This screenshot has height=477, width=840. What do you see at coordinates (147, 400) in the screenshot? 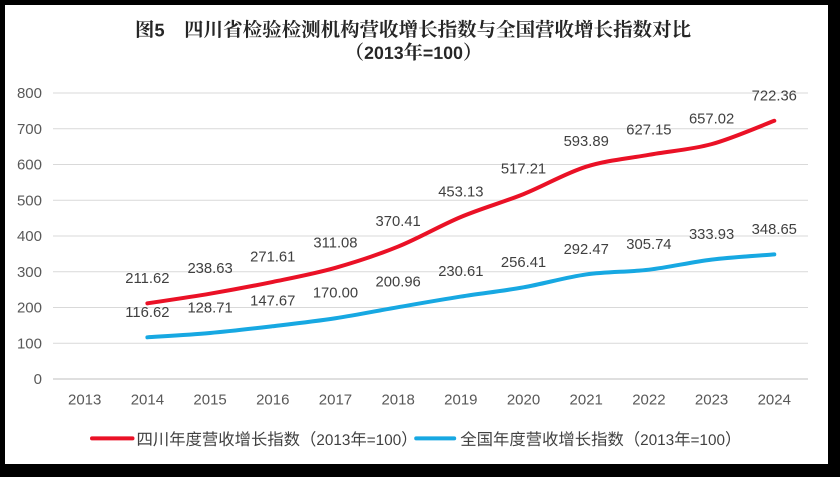
I see `svg-text: 2014` at bounding box center [147, 400].